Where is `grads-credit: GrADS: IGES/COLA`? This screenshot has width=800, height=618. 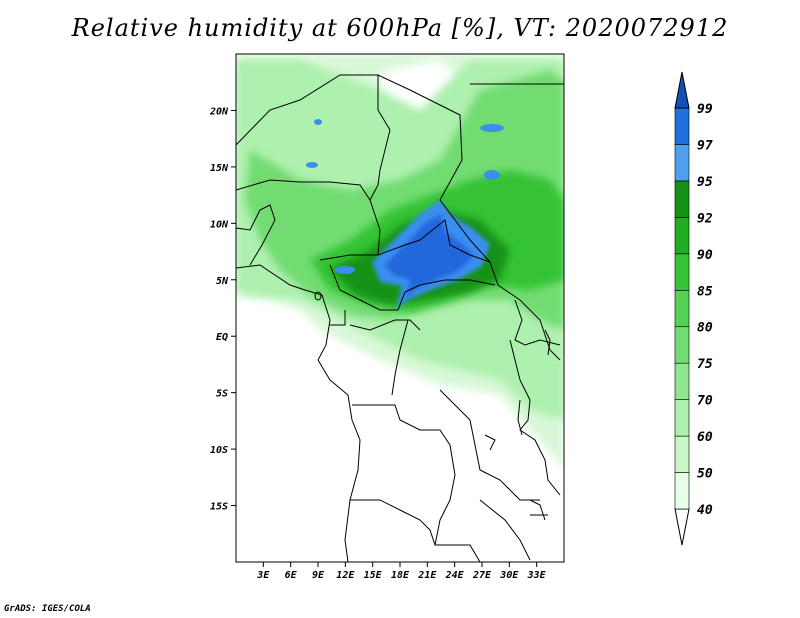 grads-credit: GrADS: IGES/COLA is located at coordinates (47, 609).